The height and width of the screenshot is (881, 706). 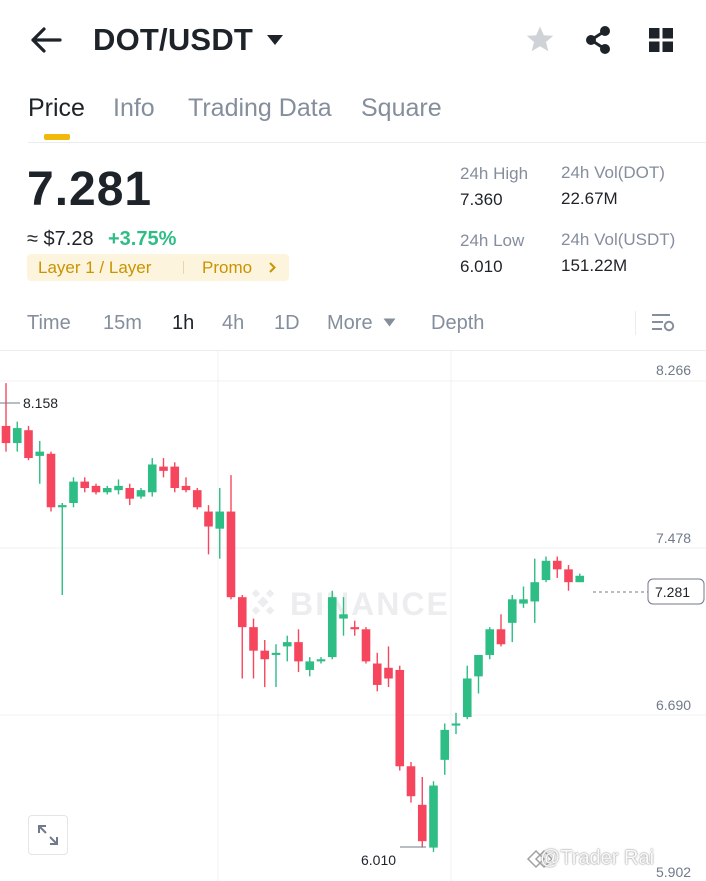 What do you see at coordinates (183, 323) in the screenshot?
I see `tf-1h: 1h` at bounding box center [183, 323].